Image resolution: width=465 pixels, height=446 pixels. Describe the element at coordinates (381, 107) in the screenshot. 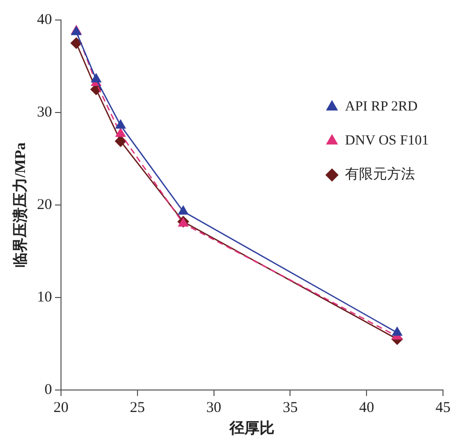

I see `legend-label: API RP 2RD` at that location.